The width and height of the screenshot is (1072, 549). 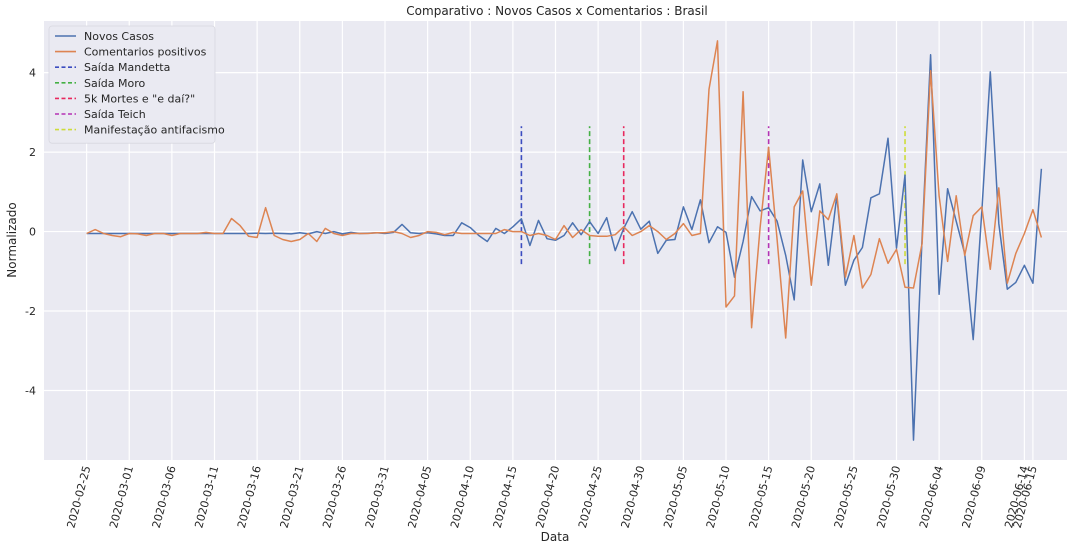 I want to click on x-tick-label: 2020-04-30, so click(x=633, y=496).